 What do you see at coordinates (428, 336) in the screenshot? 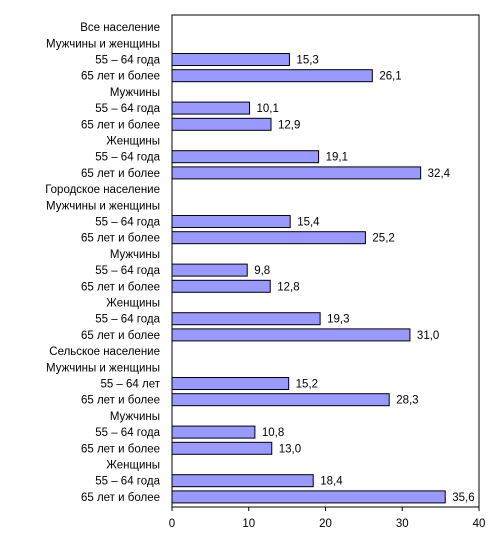
I see `data-label: 31,0` at bounding box center [428, 336].